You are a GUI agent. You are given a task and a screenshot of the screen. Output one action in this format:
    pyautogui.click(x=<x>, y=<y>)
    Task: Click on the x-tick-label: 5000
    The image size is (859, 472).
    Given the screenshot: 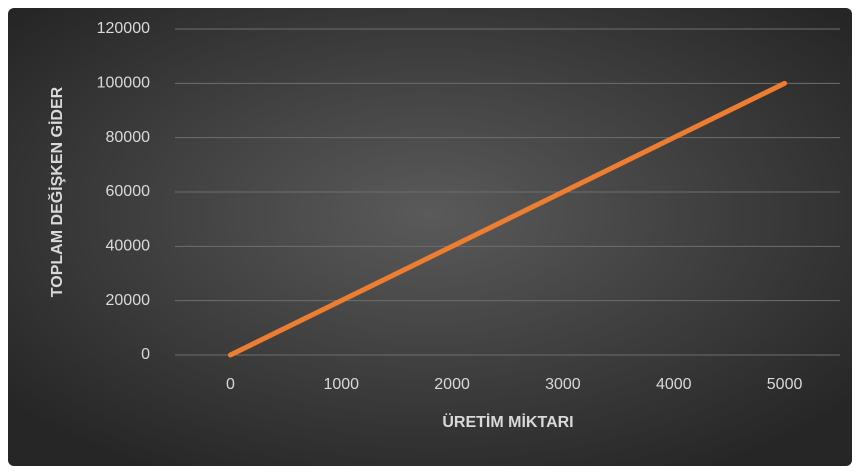 What is the action you would take?
    pyautogui.click(x=785, y=384)
    